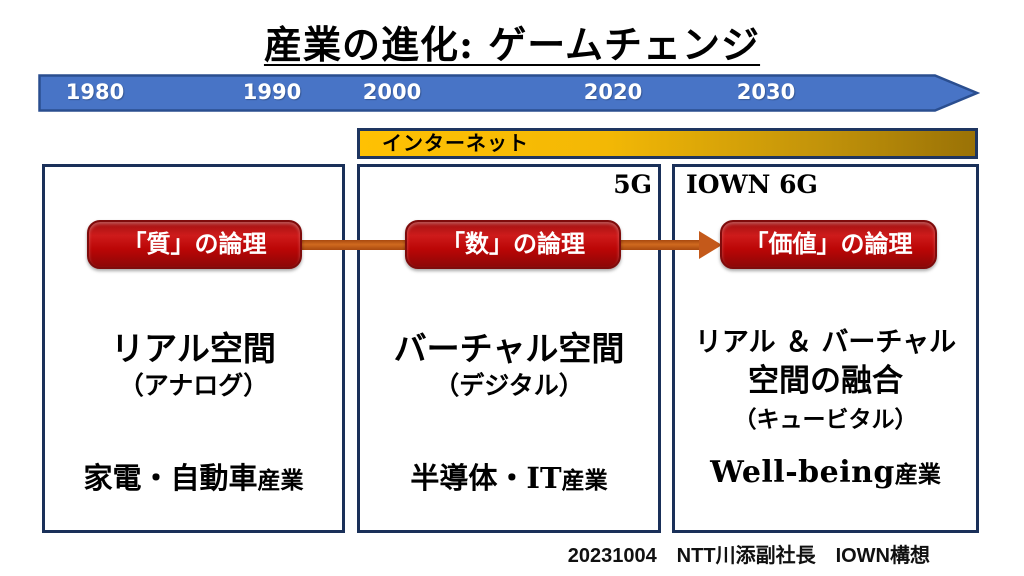 The height and width of the screenshot is (576, 1024). Describe the element at coordinates (392, 92) in the screenshot. I see `year-label-2000: 2000` at that location.